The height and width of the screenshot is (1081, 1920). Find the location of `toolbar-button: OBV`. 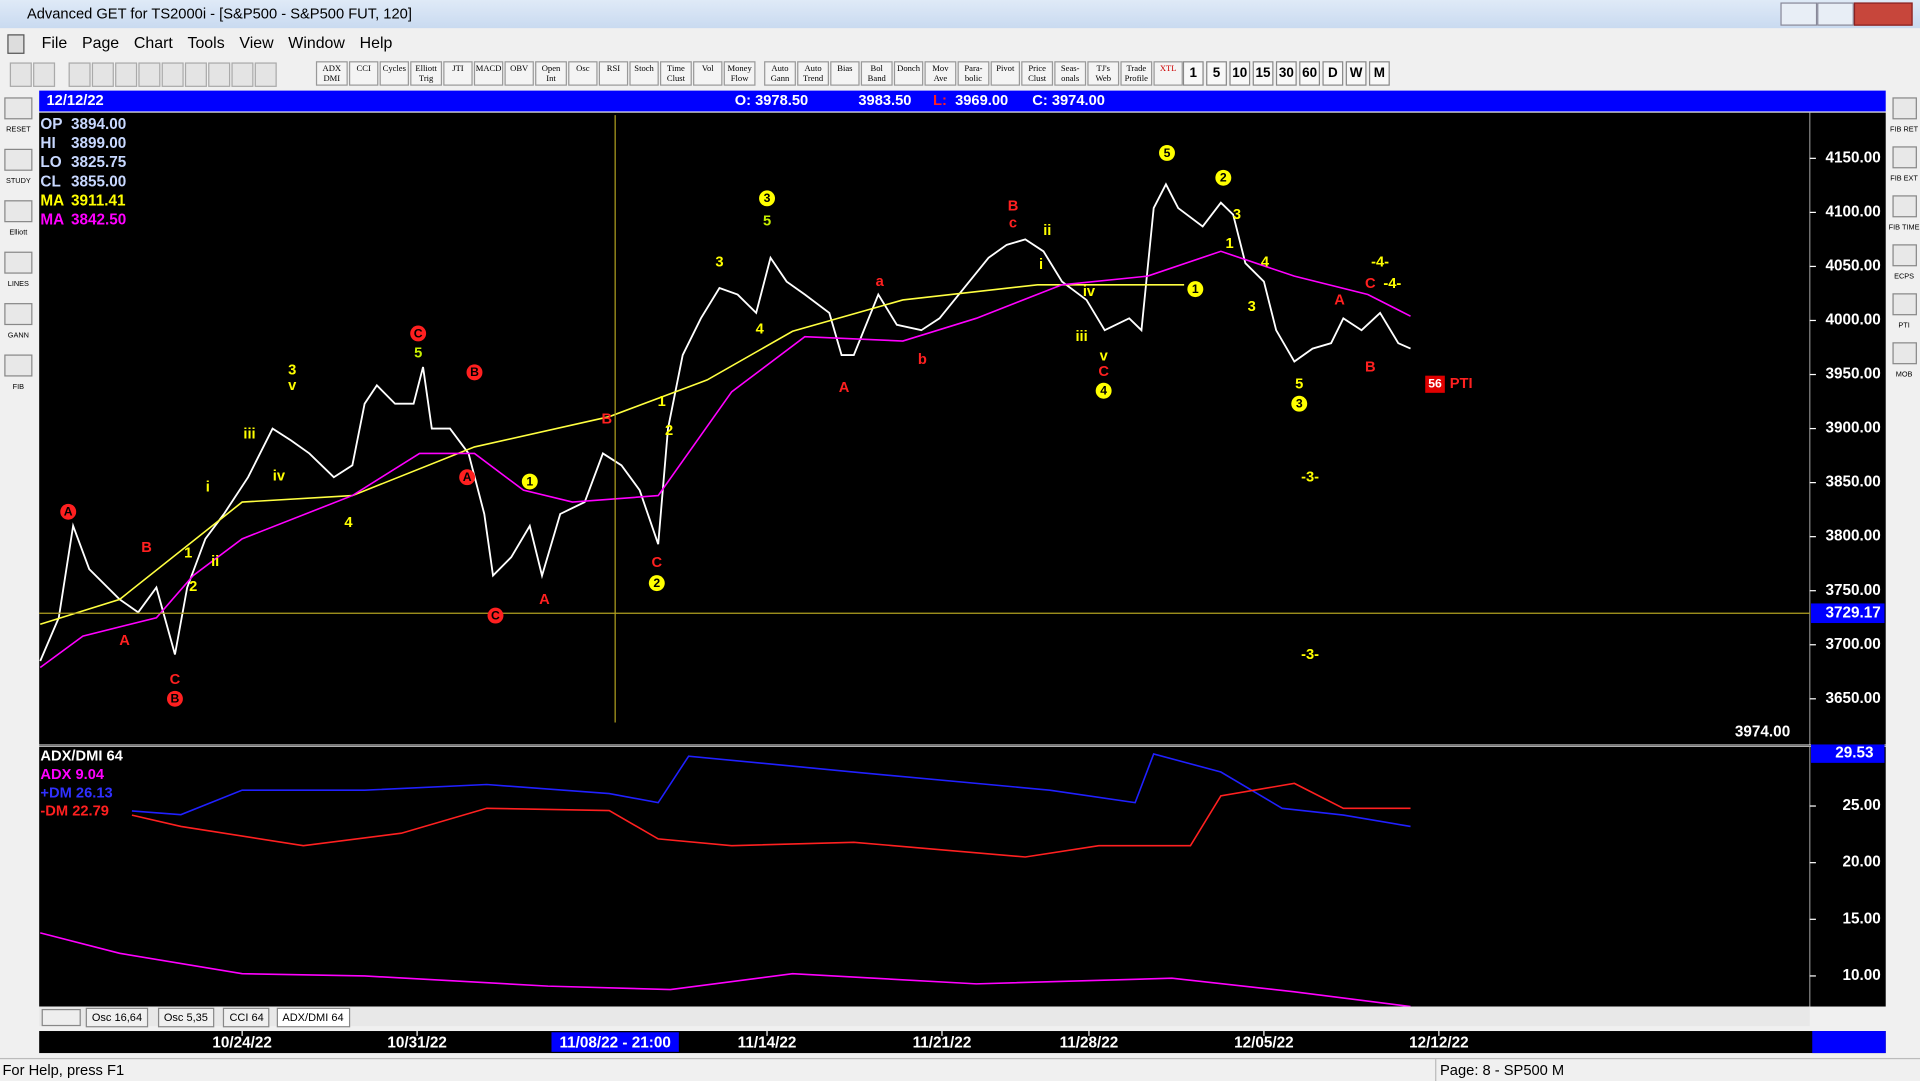

toolbar-button: OBV is located at coordinates (519, 73).